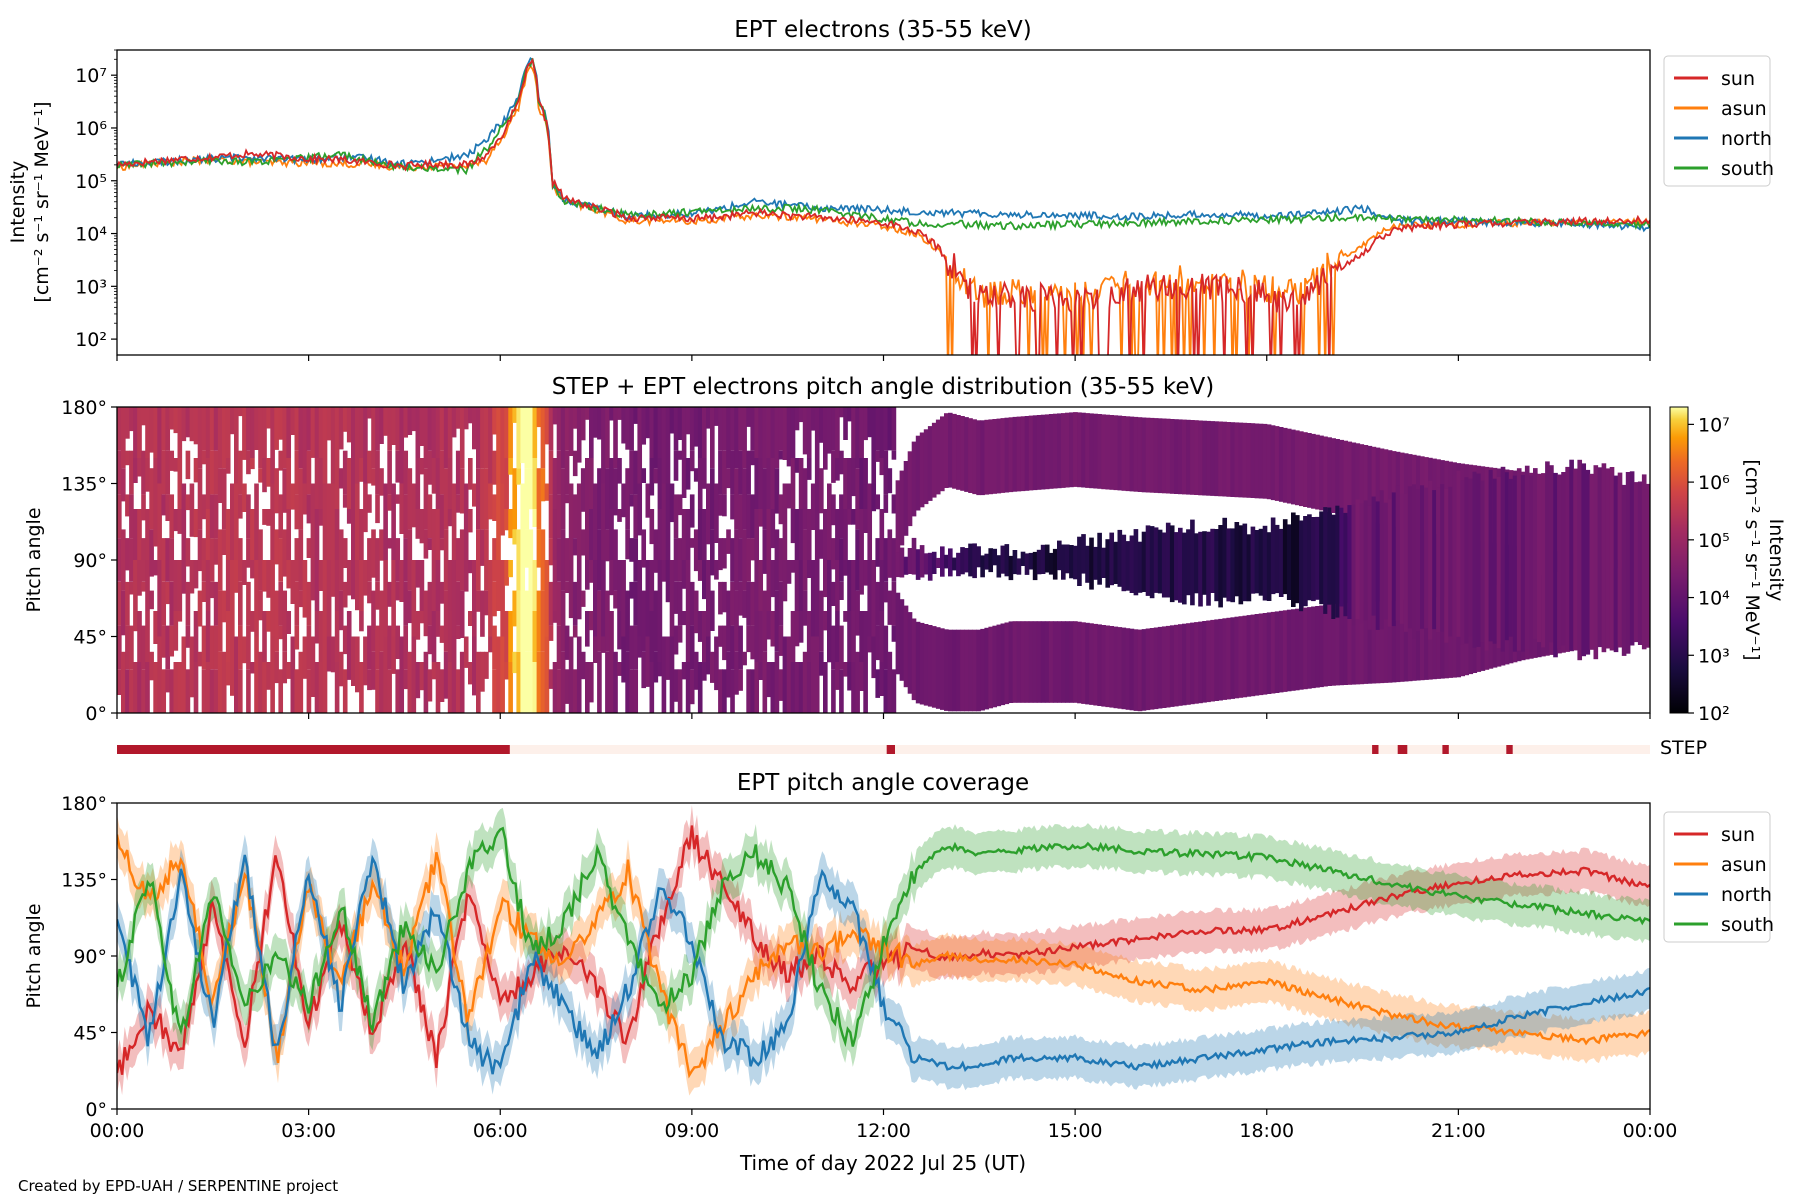  Describe the element at coordinates (96, 714) in the screenshot. I see `y-tick-label: 0°` at that location.